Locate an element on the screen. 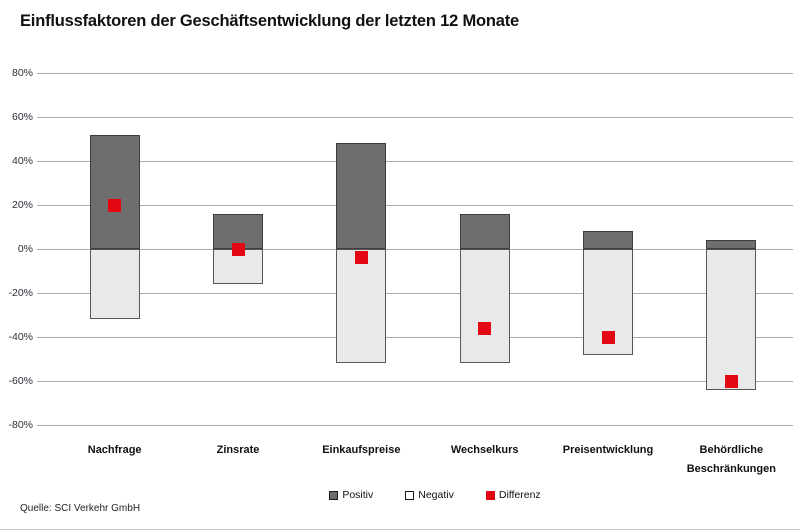  y-axis-tick-label: 20% is located at coordinates (22, 205).